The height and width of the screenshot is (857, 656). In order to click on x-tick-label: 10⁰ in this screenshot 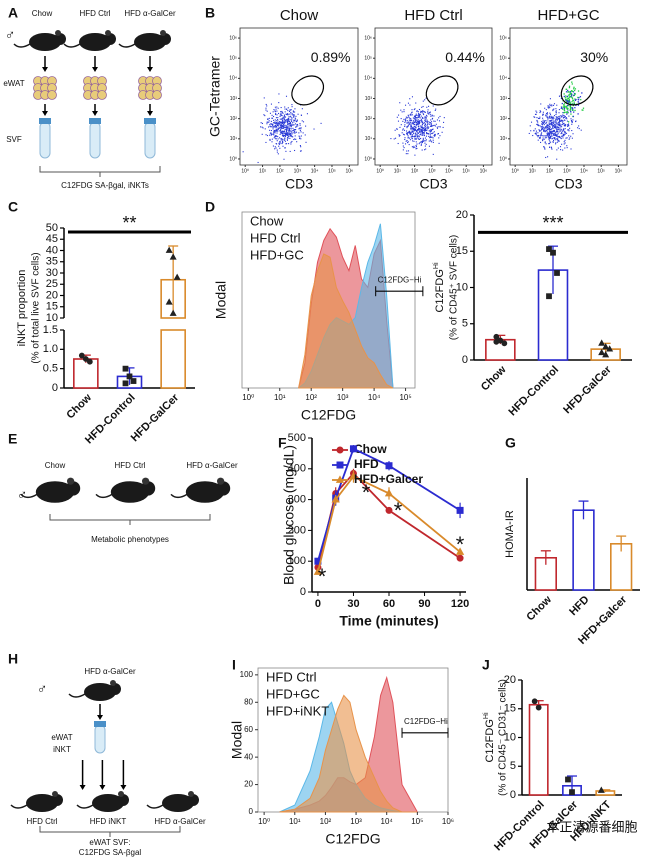, I will do `click(380, 171)`.